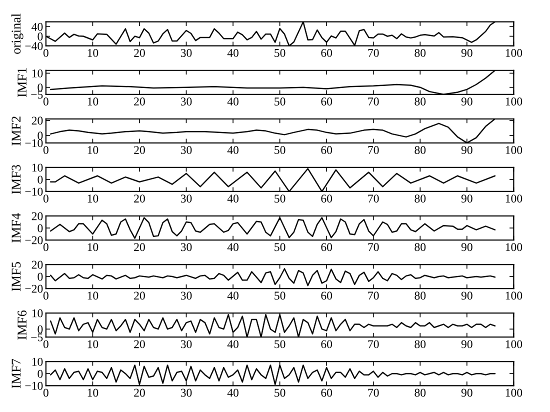  I want to click on y-tick-label: −10, so click(34, 143).